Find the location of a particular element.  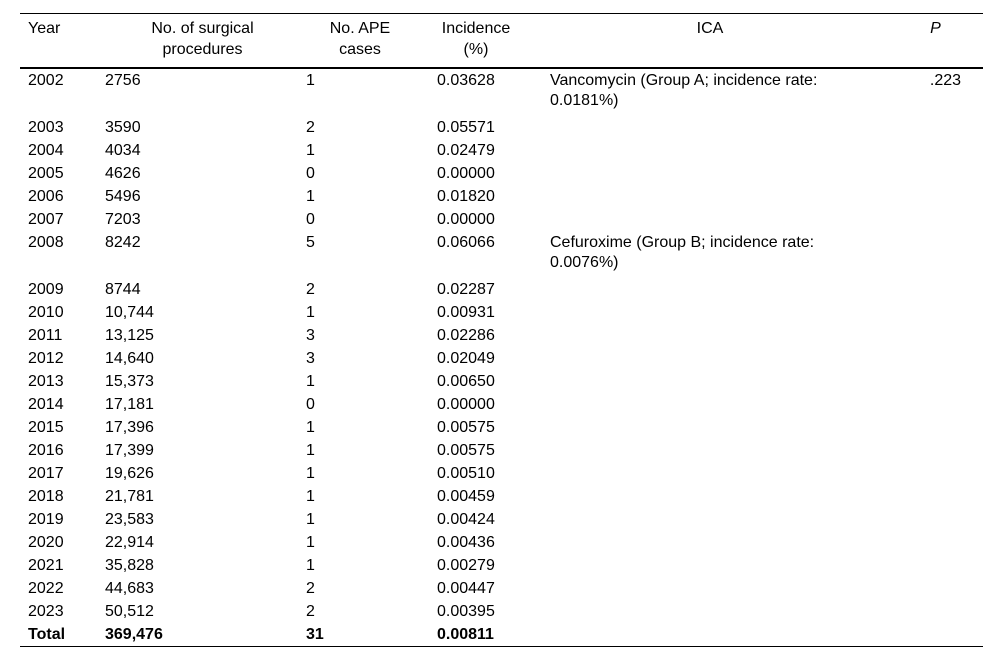

cell-year: 2010 is located at coordinates (46, 312).